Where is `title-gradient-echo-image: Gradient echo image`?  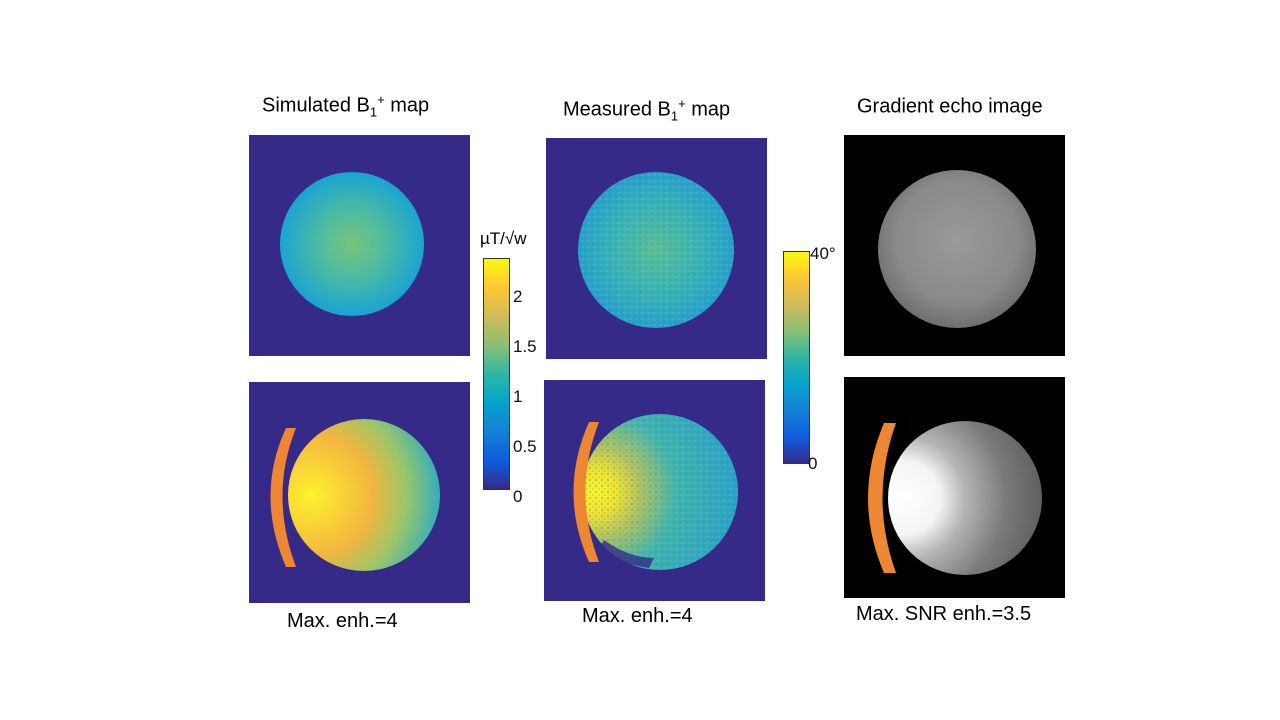 title-gradient-echo-image: Gradient echo image is located at coordinates (950, 106).